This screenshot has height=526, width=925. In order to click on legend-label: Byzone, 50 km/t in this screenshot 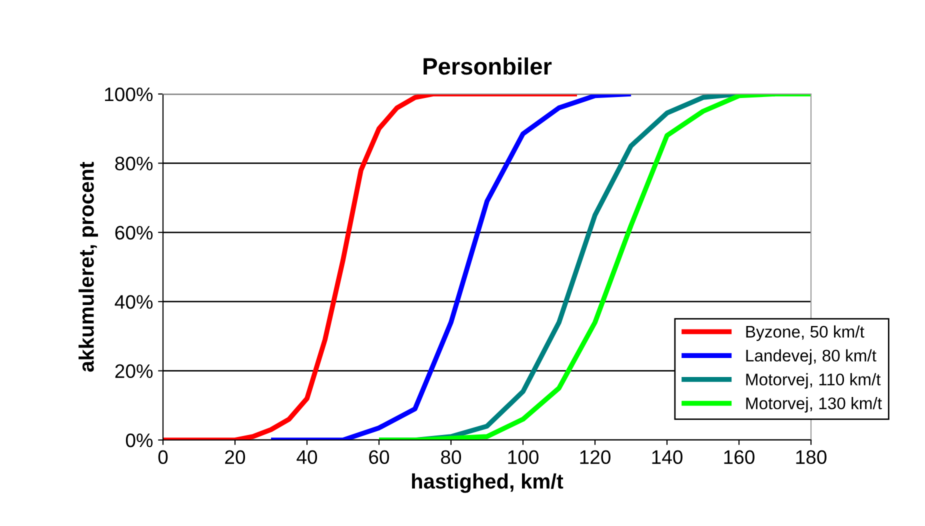, I will do `click(805, 333)`.